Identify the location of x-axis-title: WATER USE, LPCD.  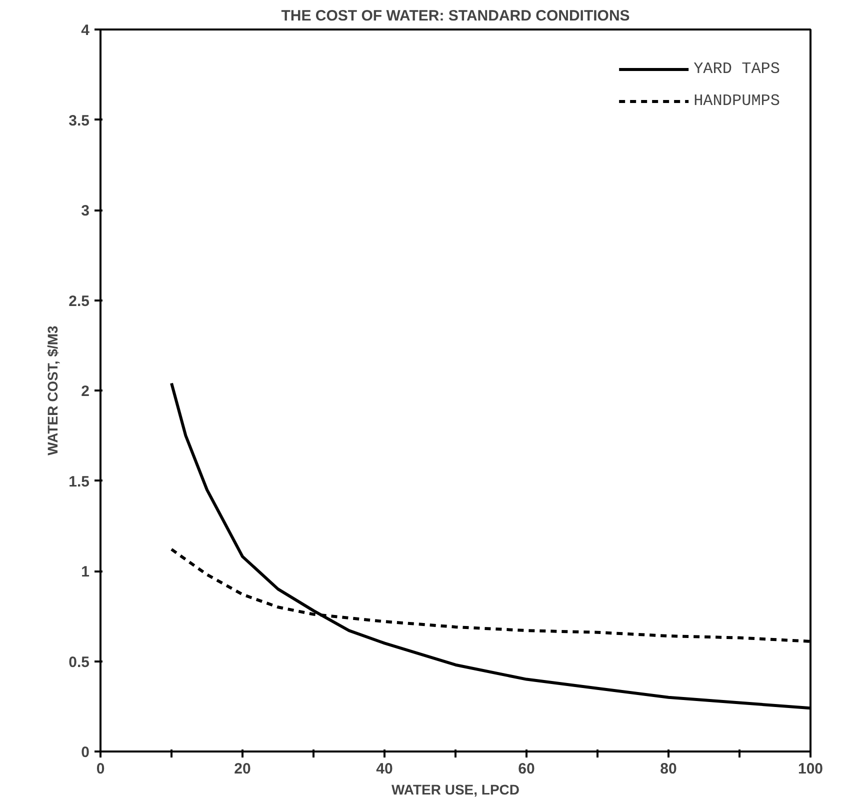
(455, 790).